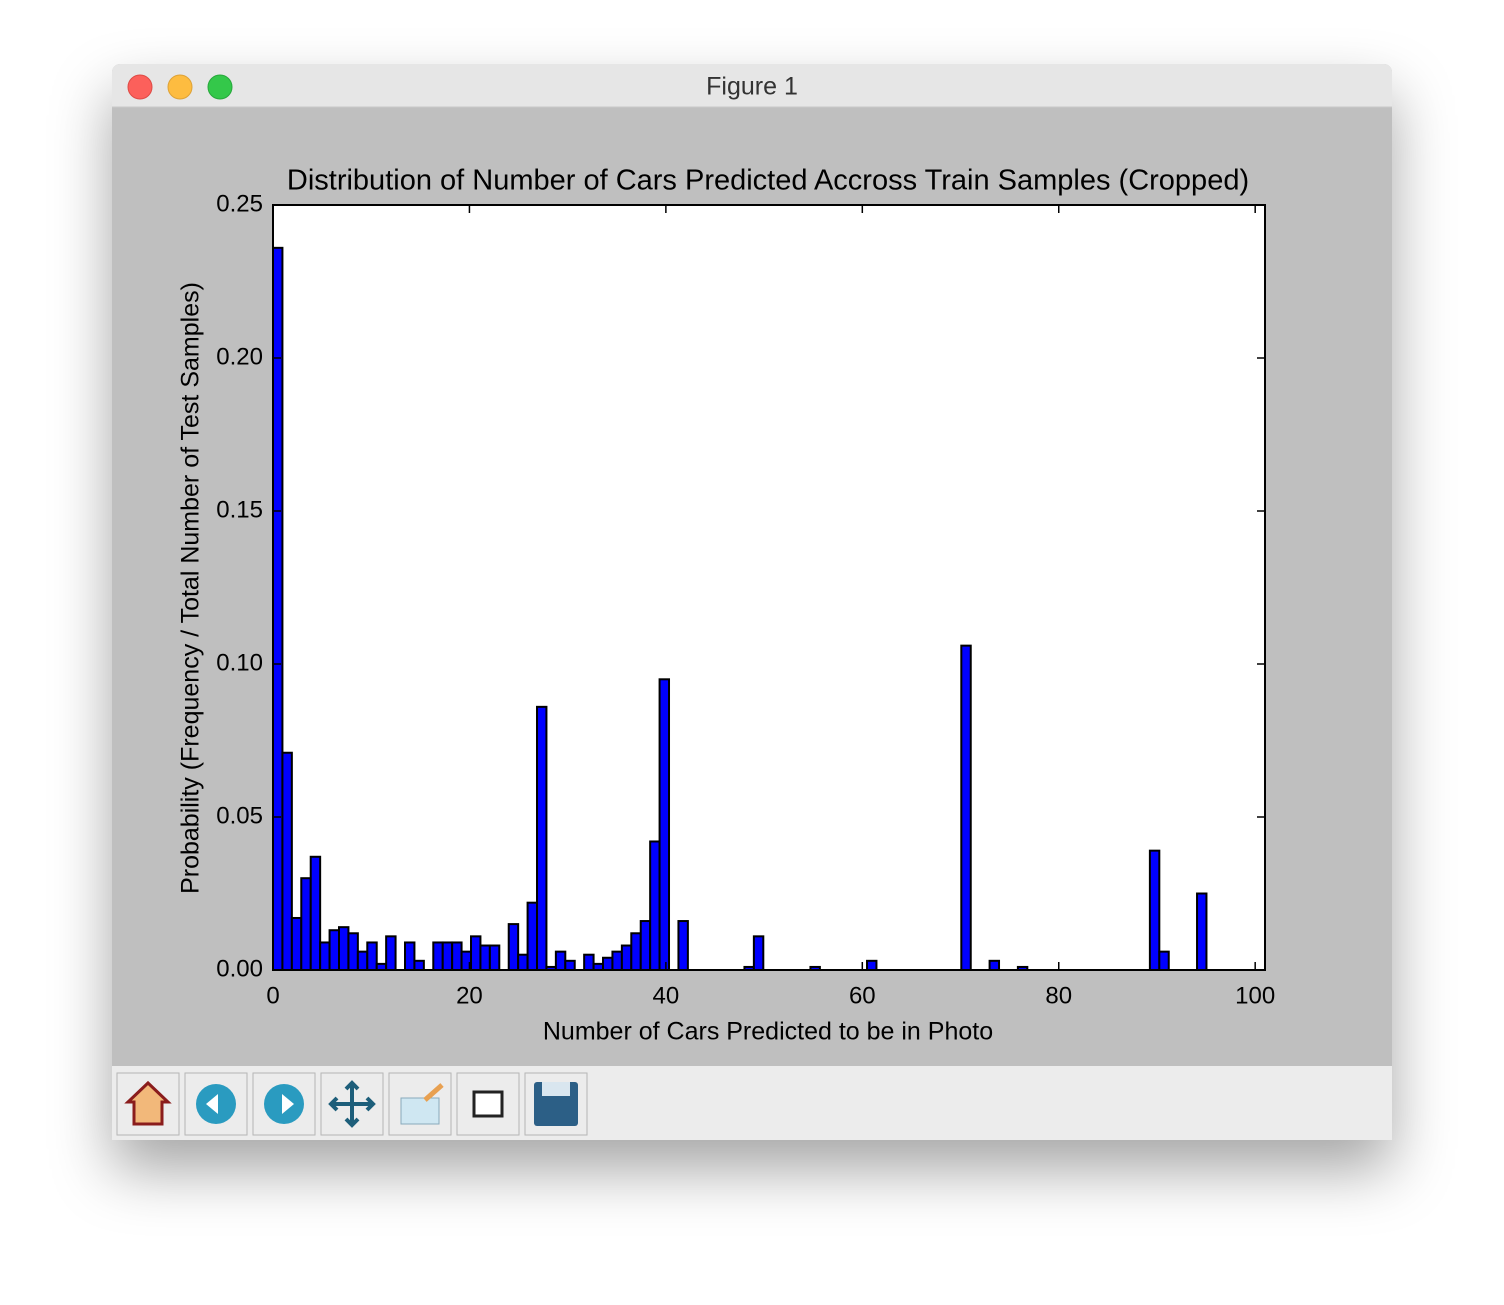 The width and height of the screenshot is (1504, 1305). What do you see at coordinates (469, 995) in the screenshot?
I see `x-tick-label: 20` at bounding box center [469, 995].